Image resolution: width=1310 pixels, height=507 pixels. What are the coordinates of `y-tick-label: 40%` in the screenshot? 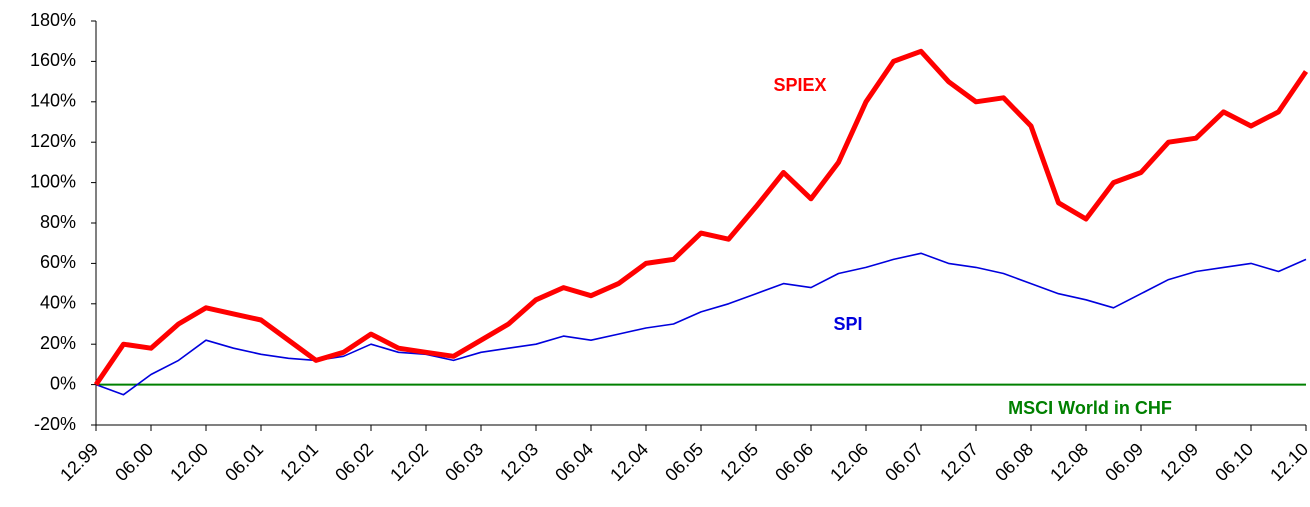 It's located at (58, 303).